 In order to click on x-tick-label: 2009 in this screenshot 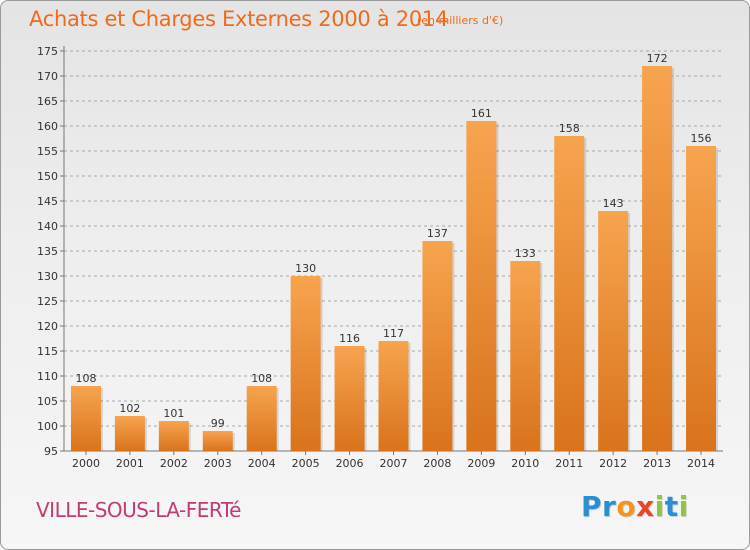, I will do `click(481, 463)`.